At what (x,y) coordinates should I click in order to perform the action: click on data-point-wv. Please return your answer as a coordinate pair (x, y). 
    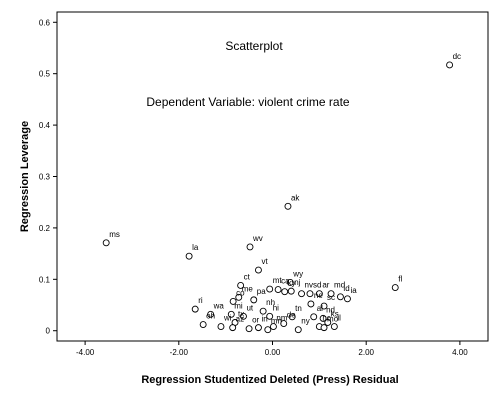
    Looking at the image, I should click on (250, 247).